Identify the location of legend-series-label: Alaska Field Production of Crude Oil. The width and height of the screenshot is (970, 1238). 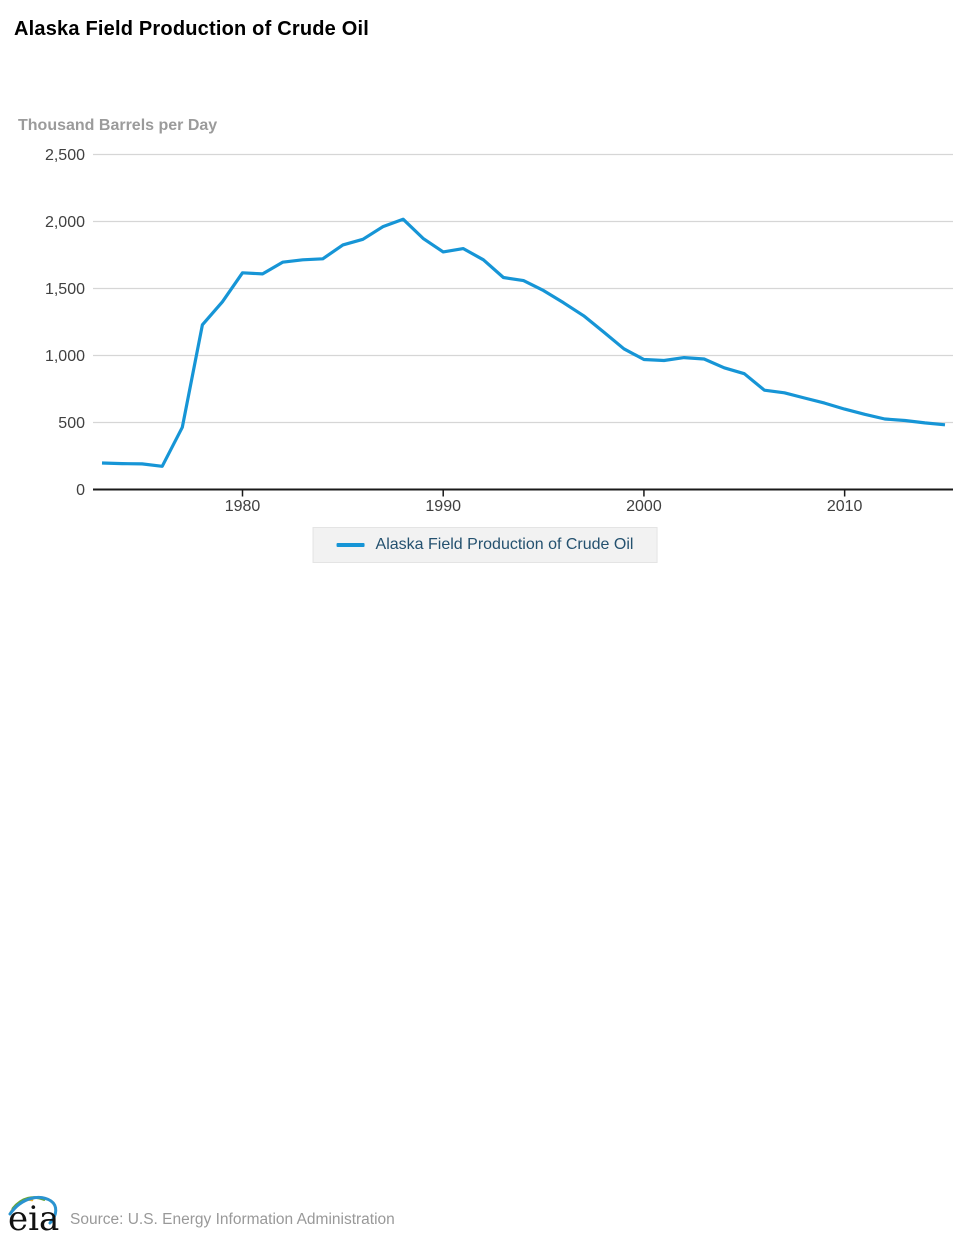
(504, 544).